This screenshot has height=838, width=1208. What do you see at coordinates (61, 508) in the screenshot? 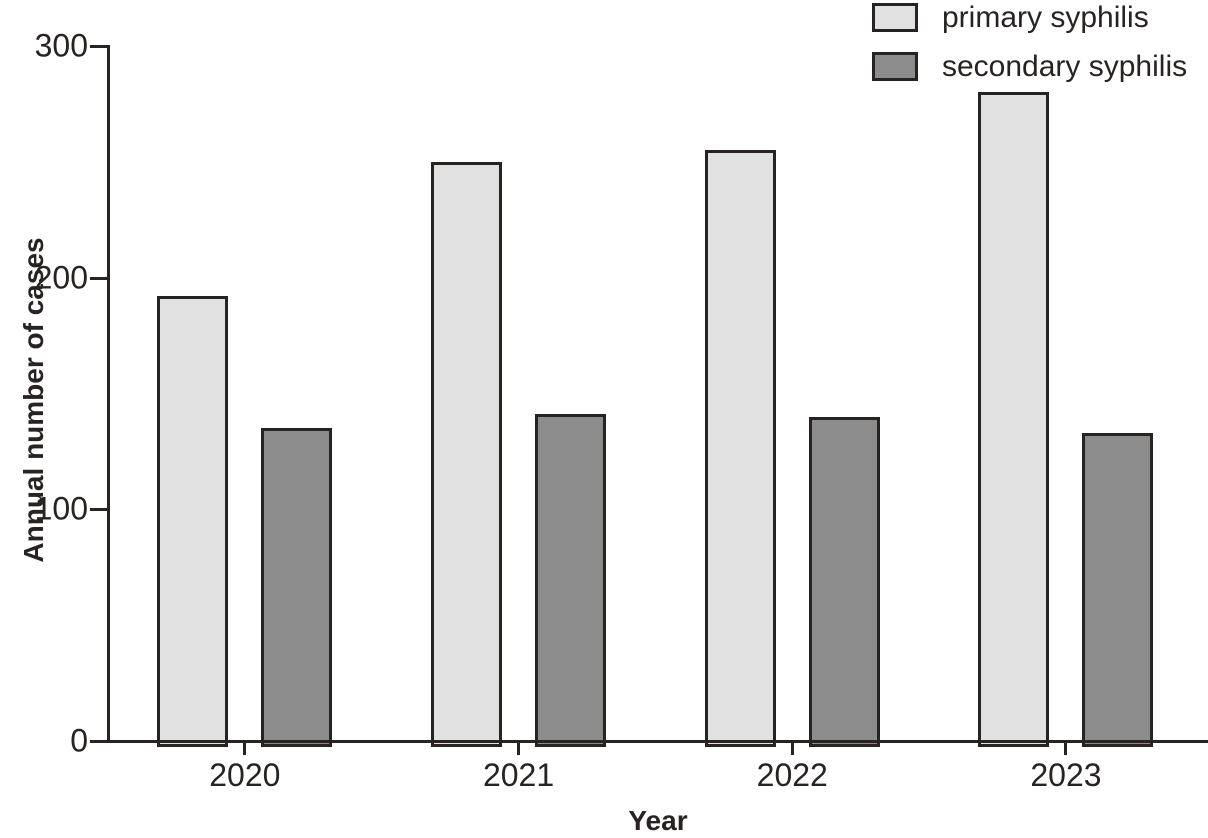
I see `y-tick-label-100: 100` at bounding box center [61, 508].